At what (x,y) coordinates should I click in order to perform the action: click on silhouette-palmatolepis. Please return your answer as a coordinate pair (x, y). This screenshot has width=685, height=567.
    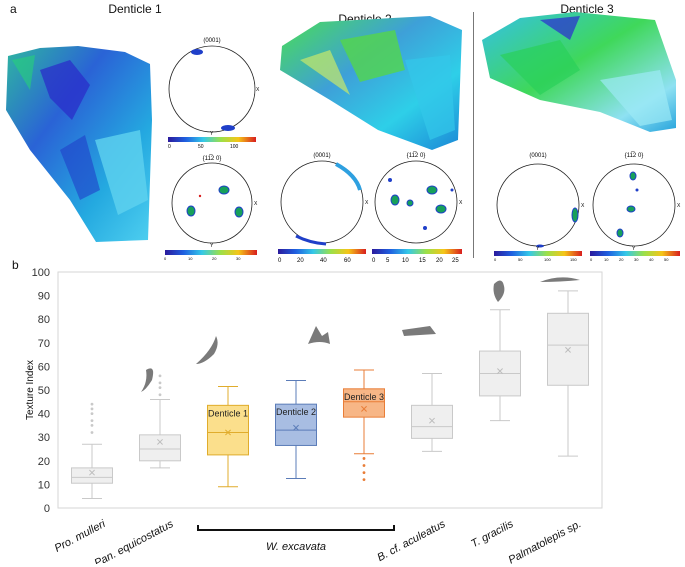
    Looking at the image, I should click on (560, 279).